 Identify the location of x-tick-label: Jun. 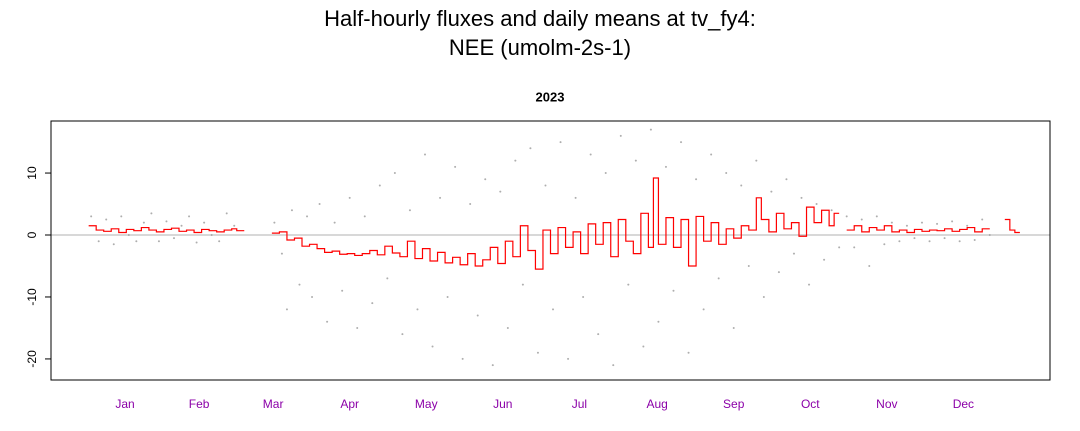
(502, 404).